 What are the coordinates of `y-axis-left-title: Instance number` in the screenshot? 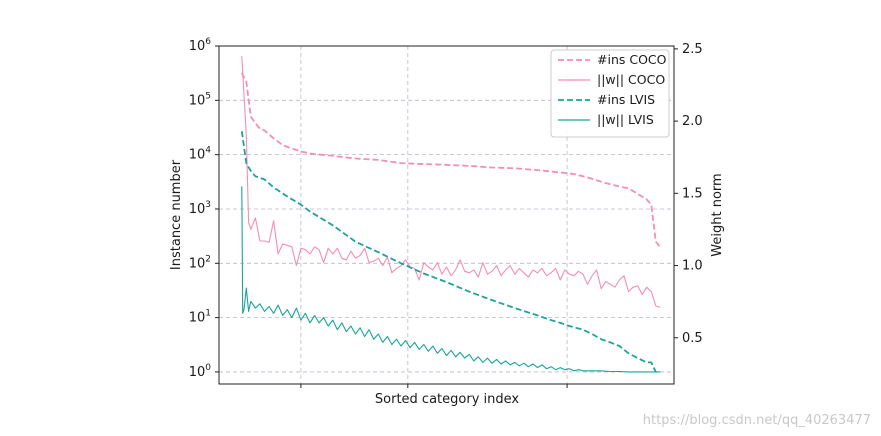 It's located at (176, 214).